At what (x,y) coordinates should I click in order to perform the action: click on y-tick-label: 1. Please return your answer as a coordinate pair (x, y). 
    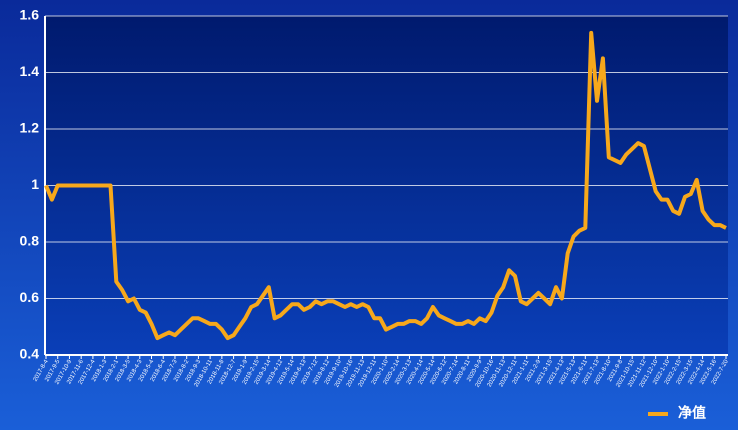
    Looking at the image, I should click on (35, 184).